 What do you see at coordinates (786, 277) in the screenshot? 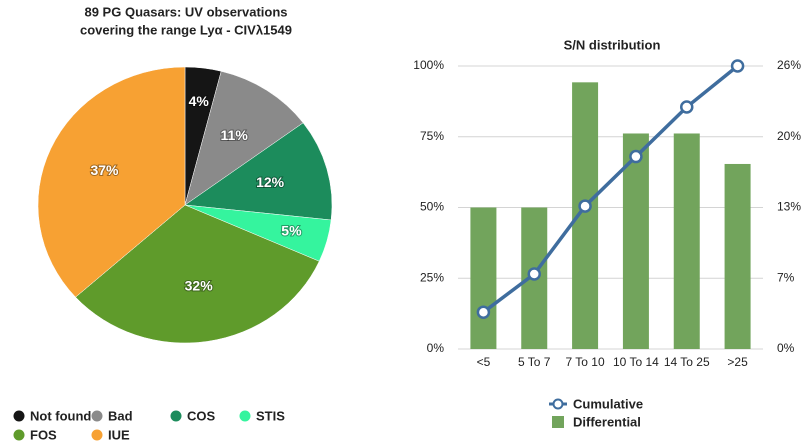
I see `y2-tick-label: 7%` at bounding box center [786, 277].